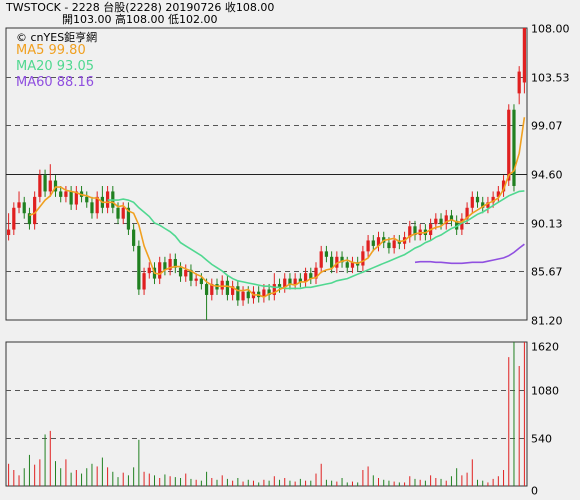  What do you see at coordinates (534, 491) in the screenshot?
I see `volume-tick-label: 0` at bounding box center [534, 491].